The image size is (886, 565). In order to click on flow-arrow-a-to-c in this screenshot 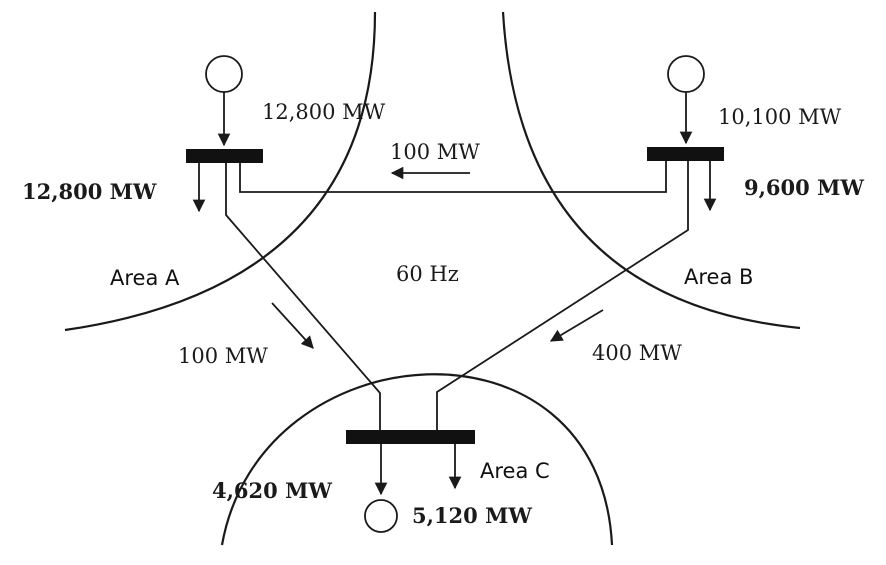, I will do `click(292, 325)`.